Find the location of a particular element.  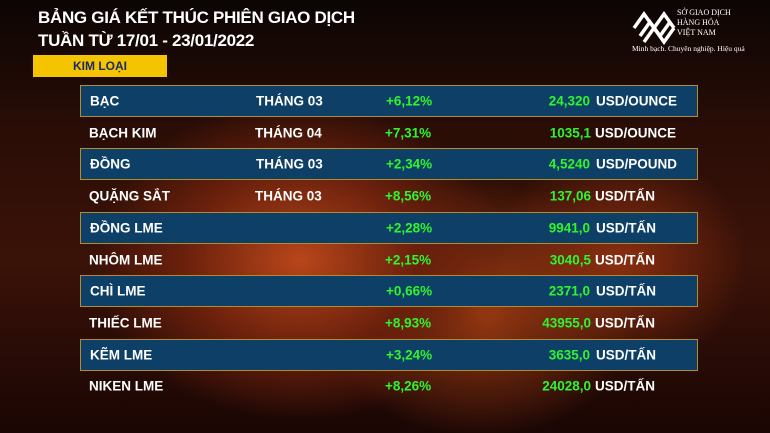

price-change: +2,28% is located at coordinates (409, 228).